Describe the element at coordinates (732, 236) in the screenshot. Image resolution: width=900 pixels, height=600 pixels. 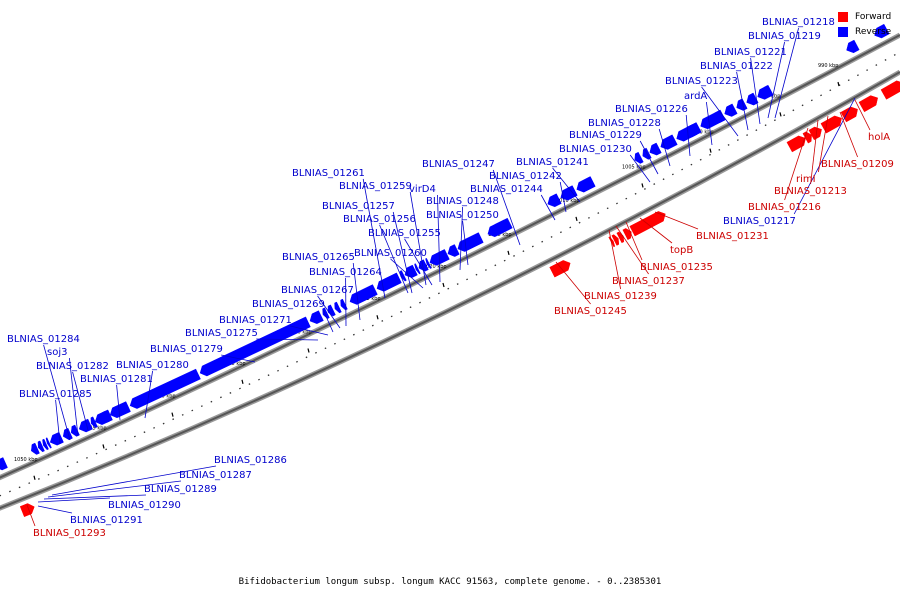
I see `gene-label-BLNIAS_01231: BLNIAS_01231` at that location.